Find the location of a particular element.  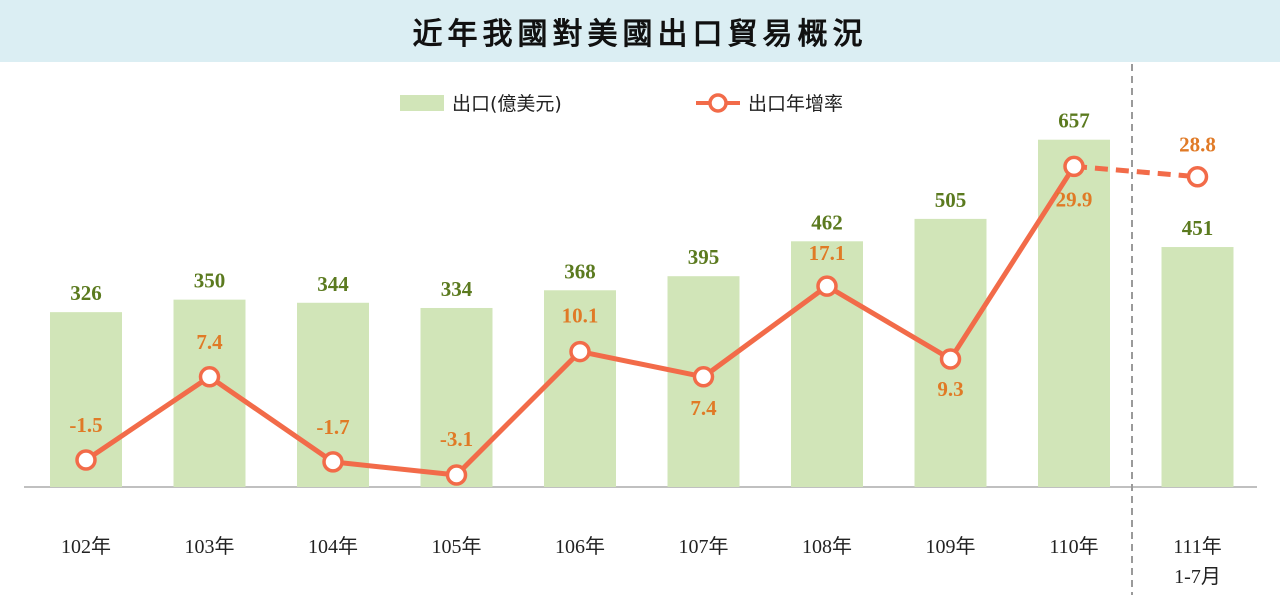

export-value-label: 462 is located at coordinates (827, 222).